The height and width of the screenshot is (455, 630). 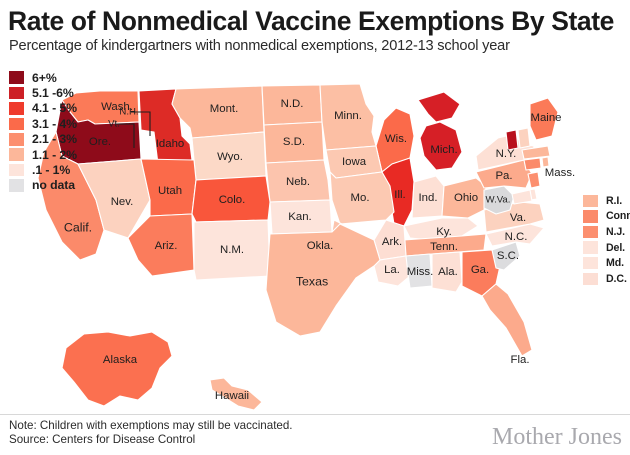 What do you see at coordinates (616, 278) in the screenshot?
I see `small-state-label: D.C.` at bounding box center [616, 278].